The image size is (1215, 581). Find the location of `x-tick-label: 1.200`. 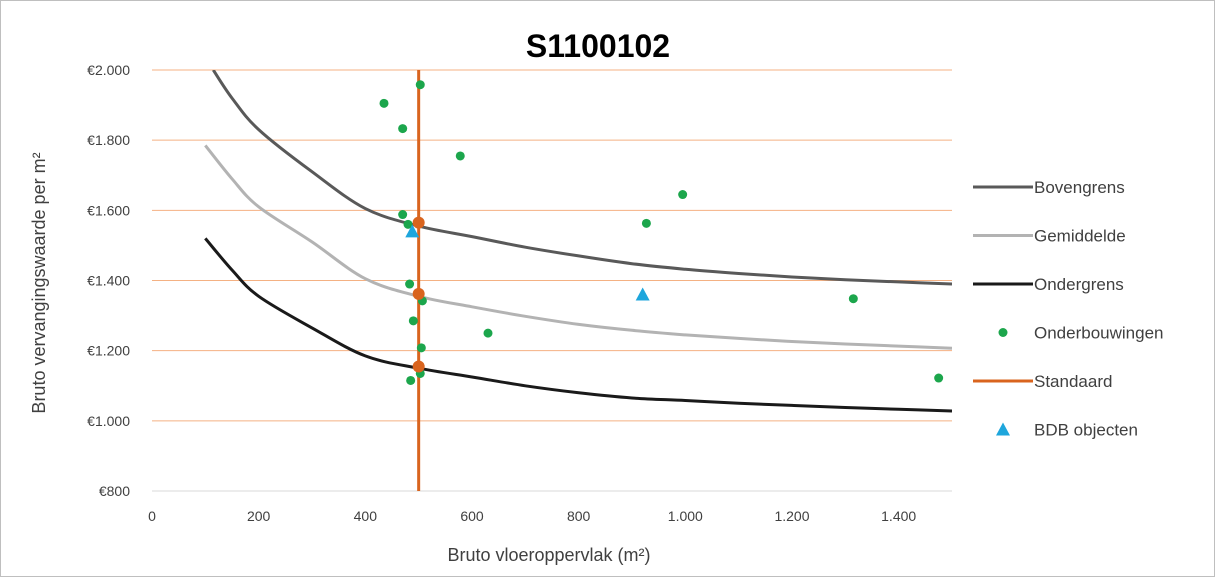

x-tick-label: 1.200 is located at coordinates (791, 516).